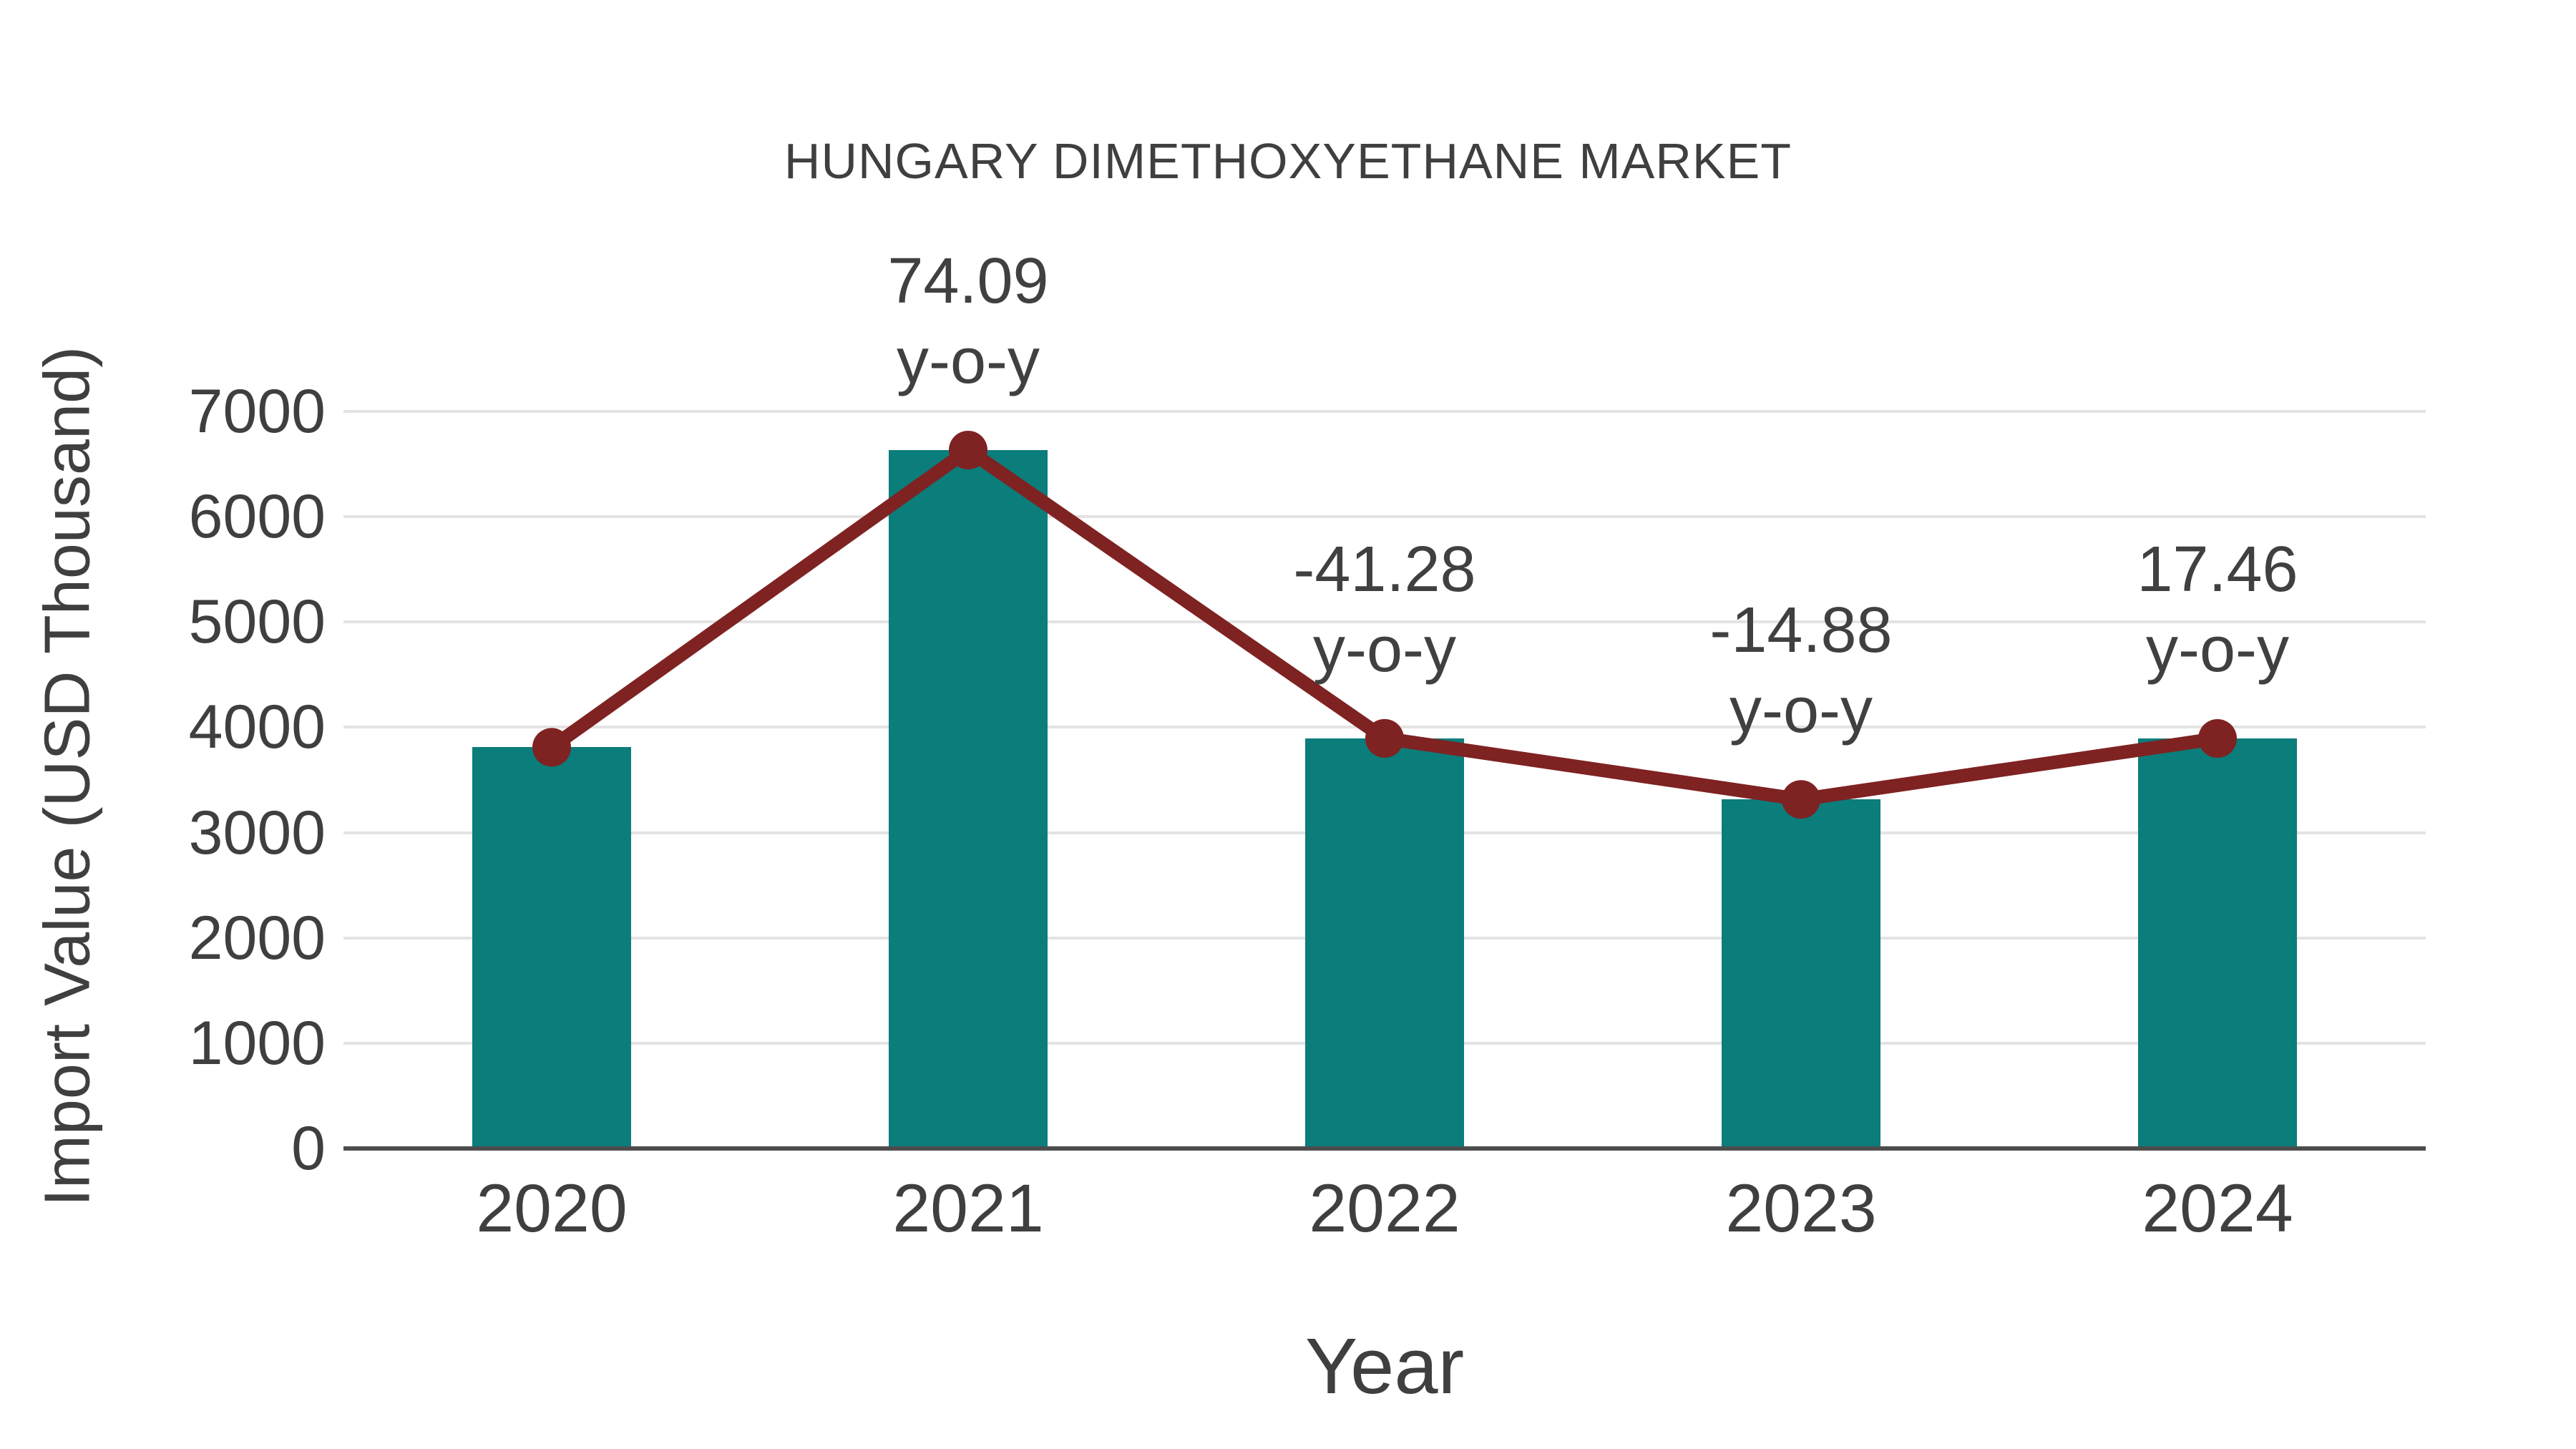 This screenshot has height=1449, width=2576. Describe the element at coordinates (257, 727) in the screenshot. I see `y-tick-label-4000: 4000` at that location.